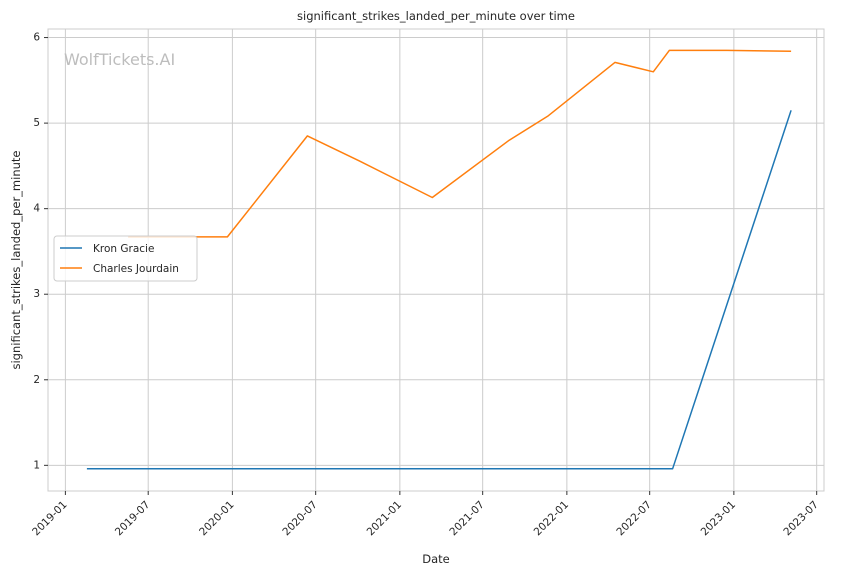 The image size is (846, 575). Describe the element at coordinates (40, 251) in the screenshot. I see `y-axis: 1 2 3 4 5 6` at that location.